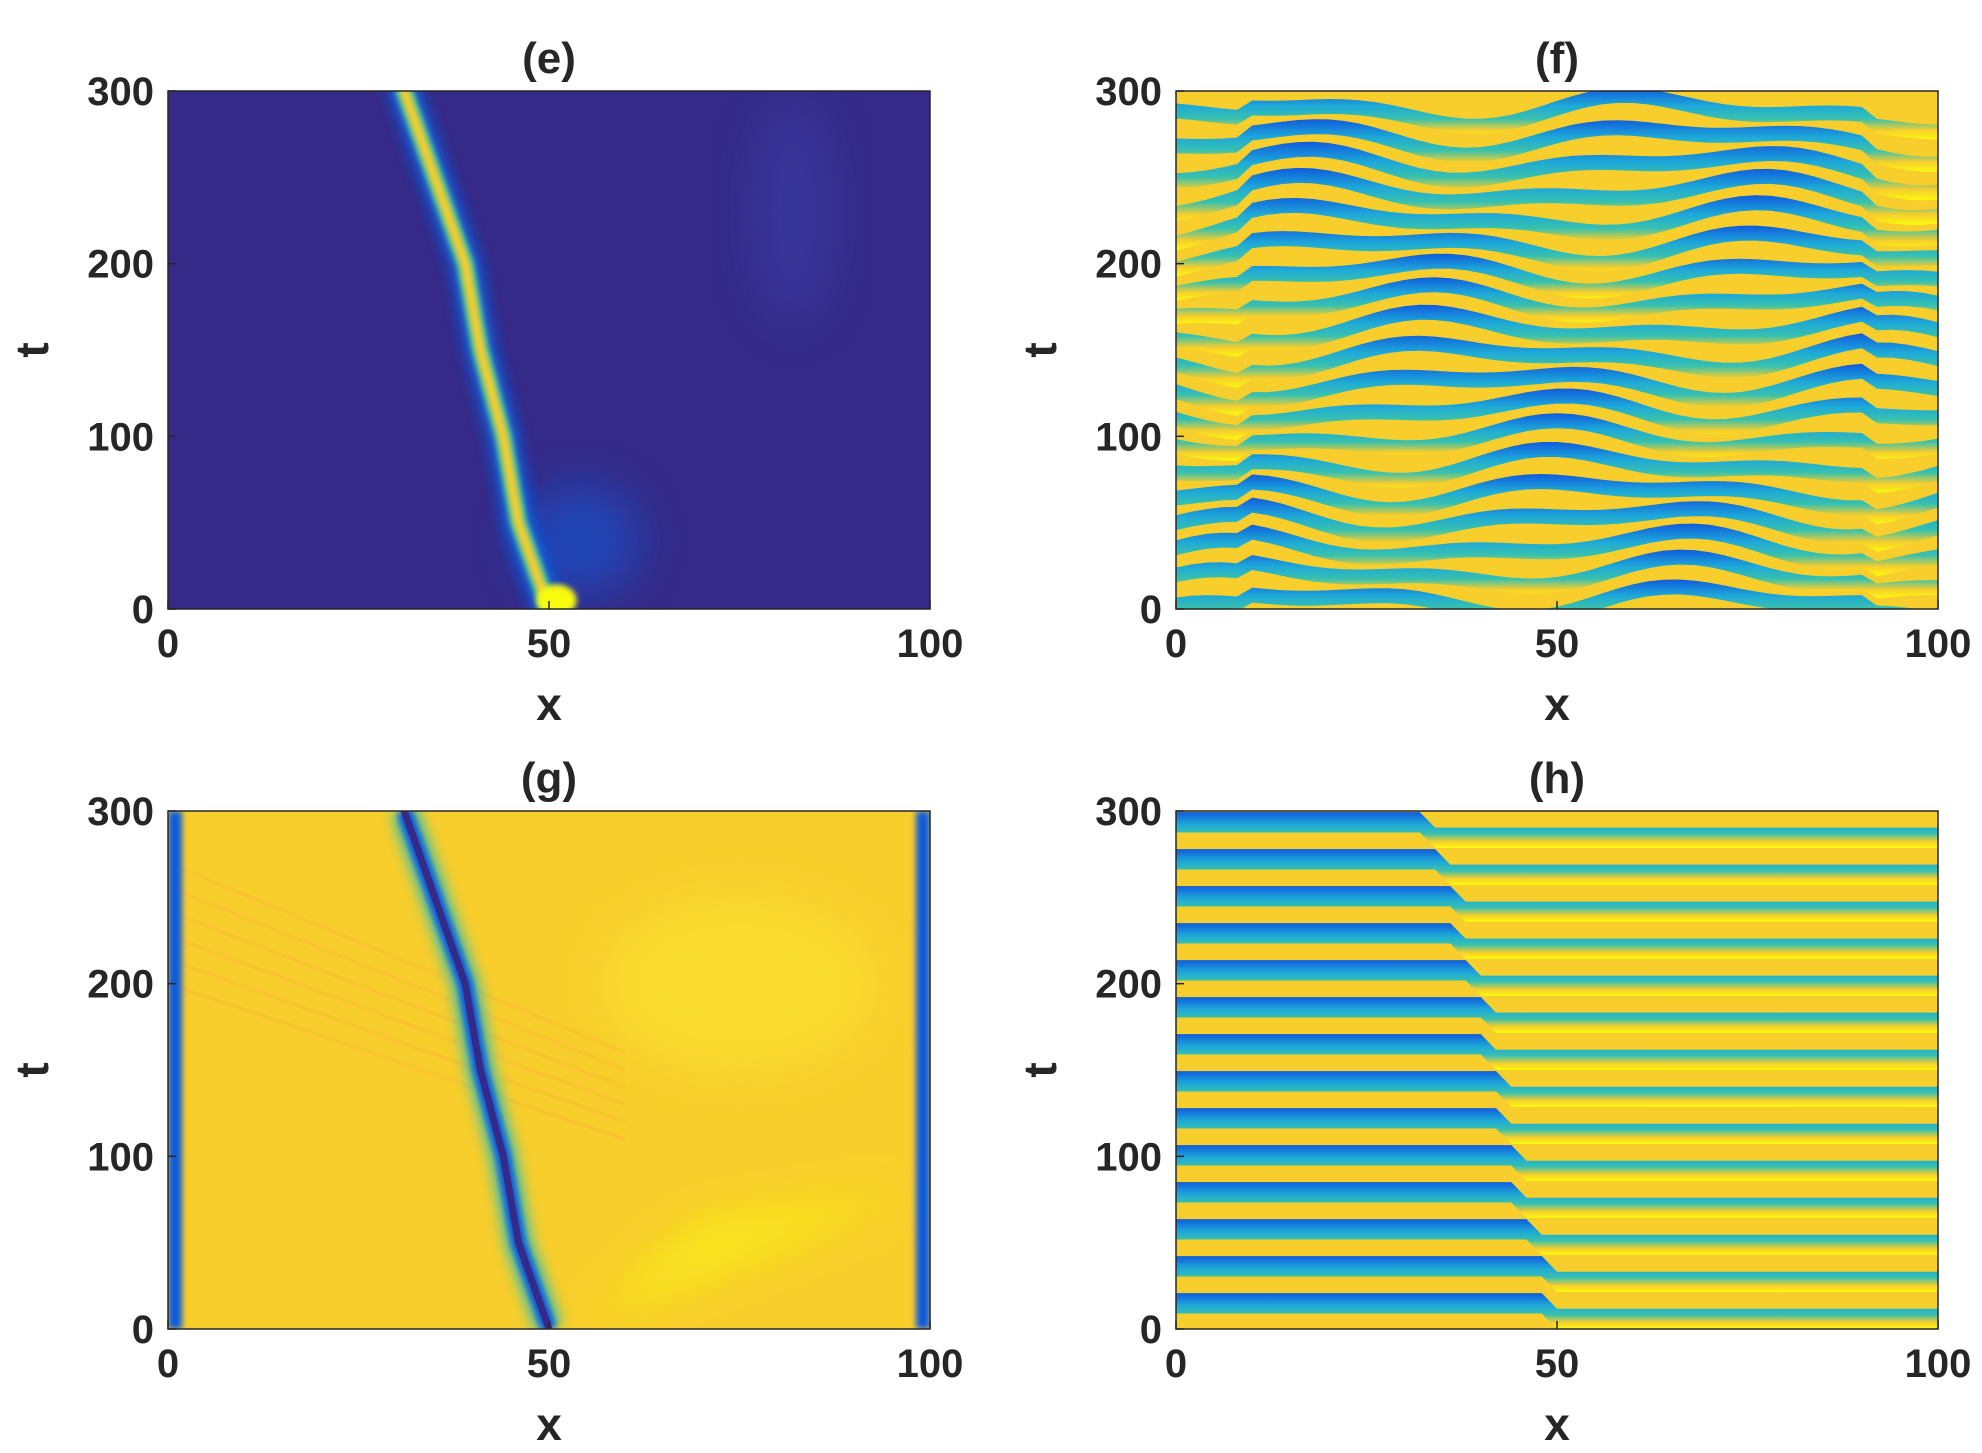  I want to click on heatmap-h, so click(1557, 1070).